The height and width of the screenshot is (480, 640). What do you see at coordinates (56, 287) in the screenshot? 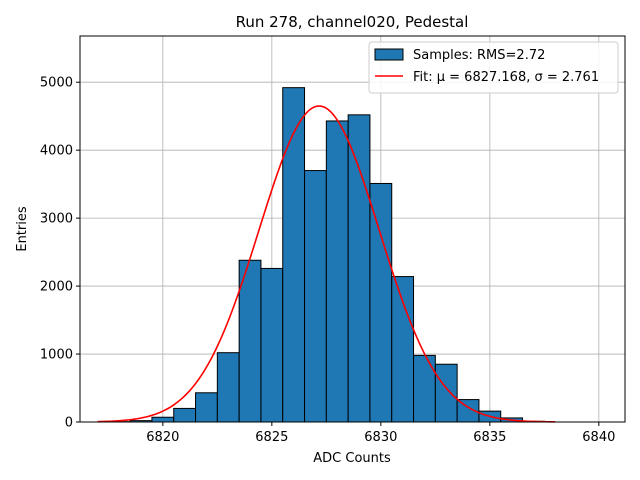
I see `y-tick-label-2: 2000` at bounding box center [56, 287].